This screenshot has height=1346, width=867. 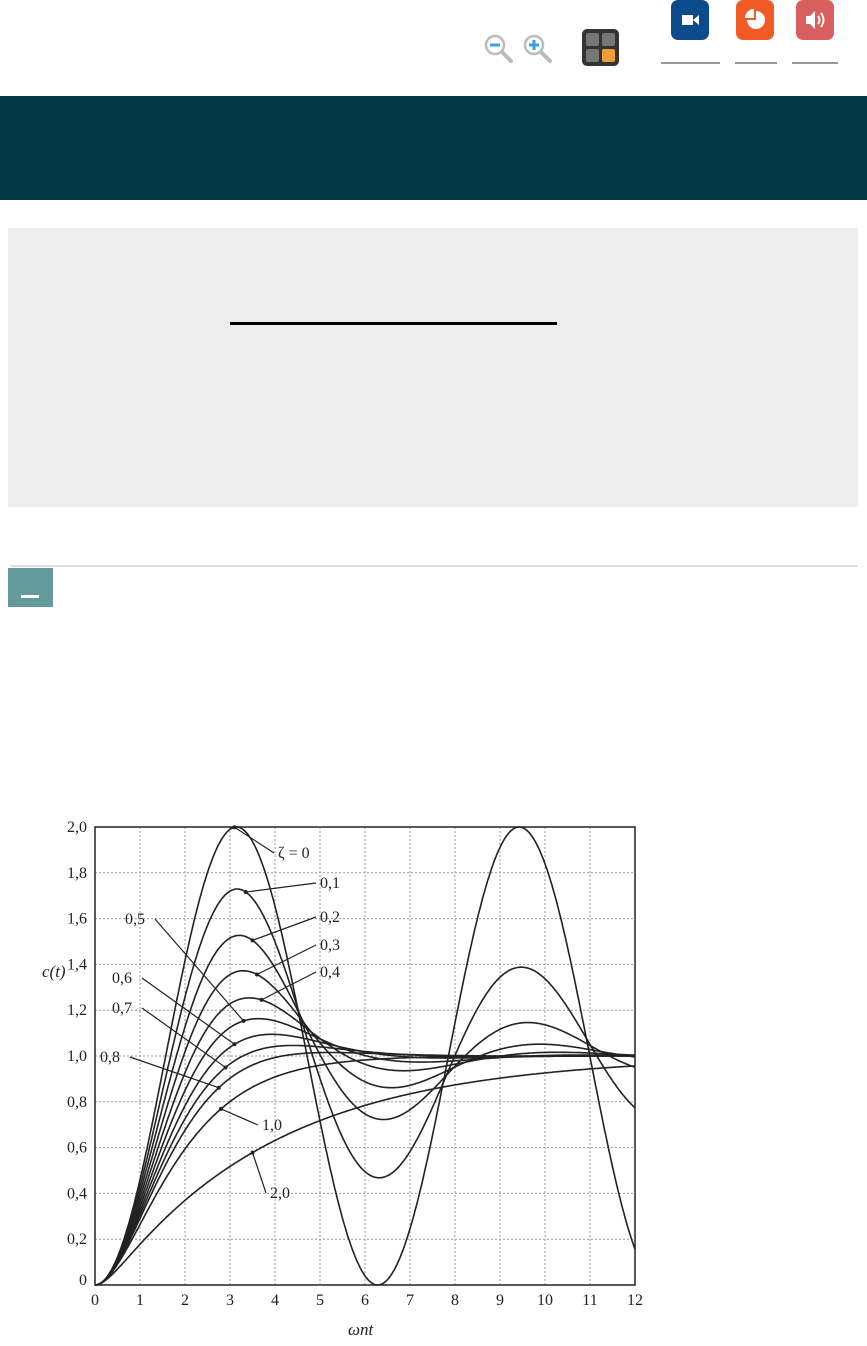 I want to click on x-tick-label: 8, so click(x=455, y=1300).